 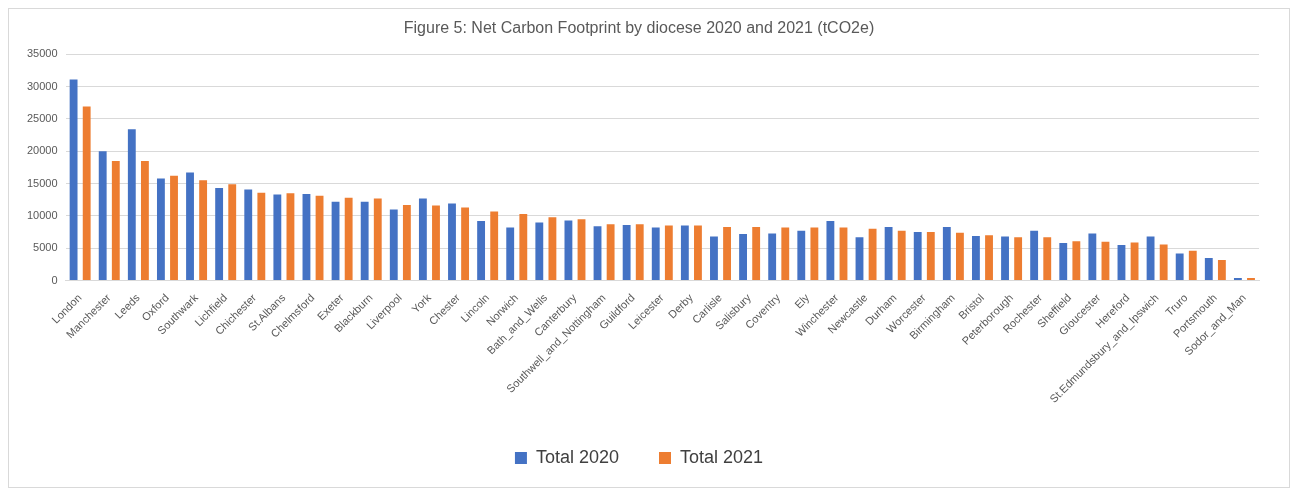 I want to click on y-tick-label: 5000, so click(x=45, y=247).